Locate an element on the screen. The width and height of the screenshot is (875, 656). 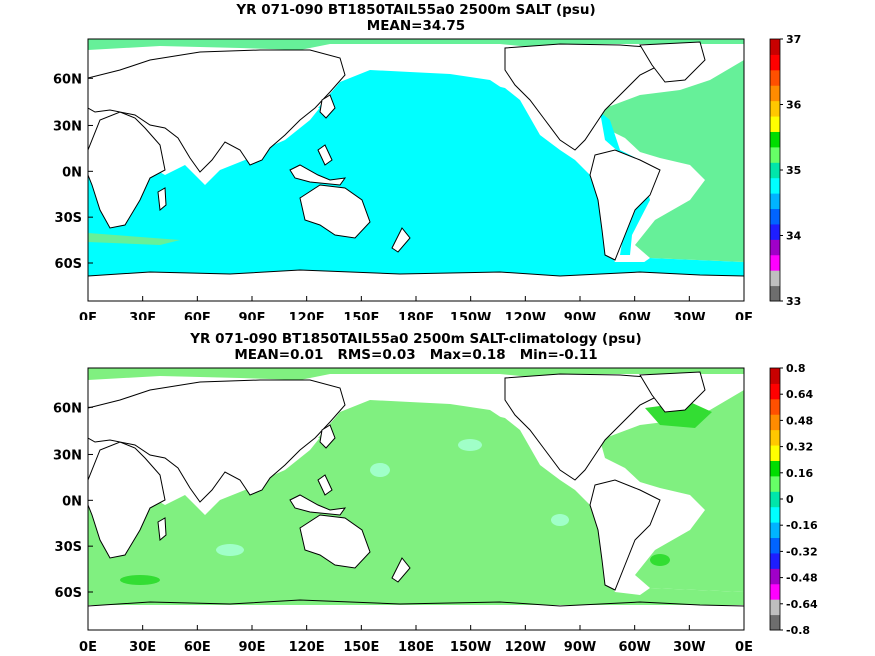
colorbar-label: 0.48 is located at coordinates (799, 420).